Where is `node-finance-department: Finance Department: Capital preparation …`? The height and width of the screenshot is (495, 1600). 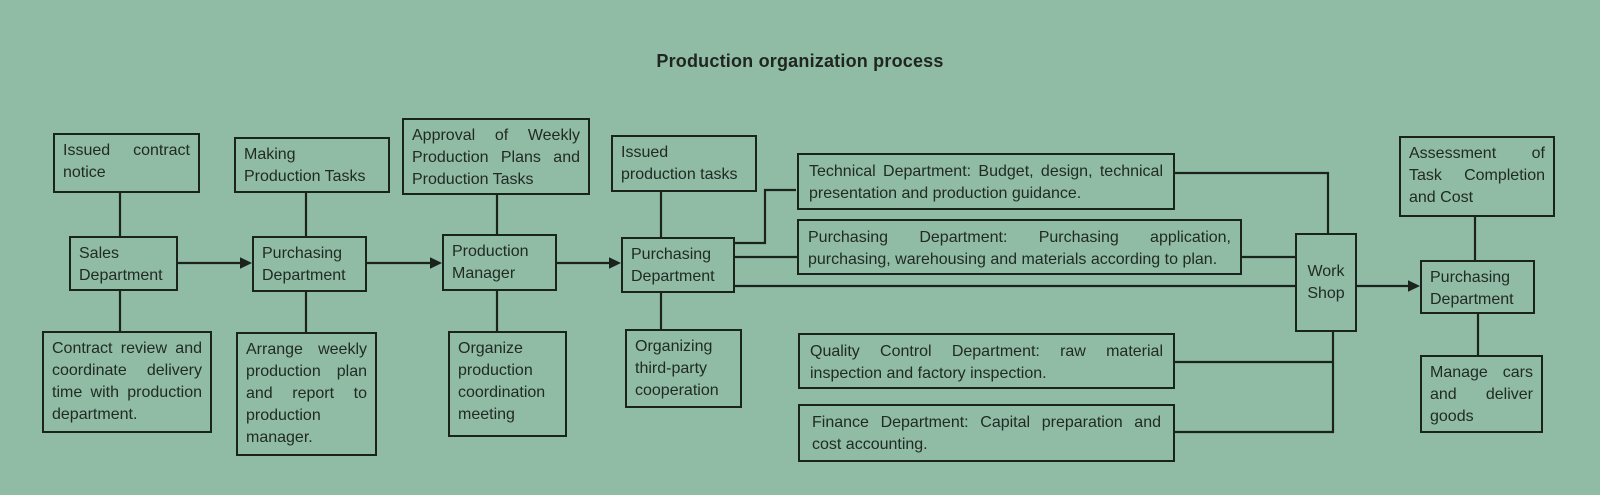
node-finance-department: Finance Department: Capital preparation … is located at coordinates (986, 433).